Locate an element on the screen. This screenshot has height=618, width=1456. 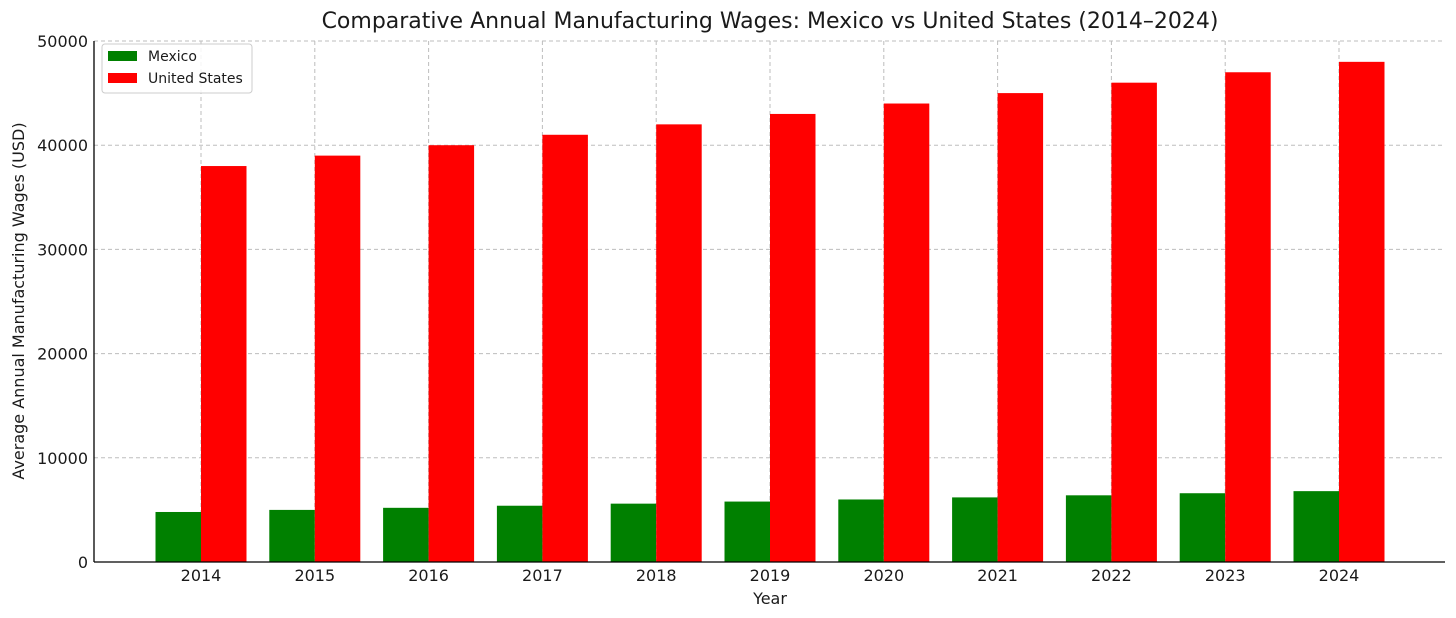
legend-swatch-united-states is located at coordinates (122, 78).